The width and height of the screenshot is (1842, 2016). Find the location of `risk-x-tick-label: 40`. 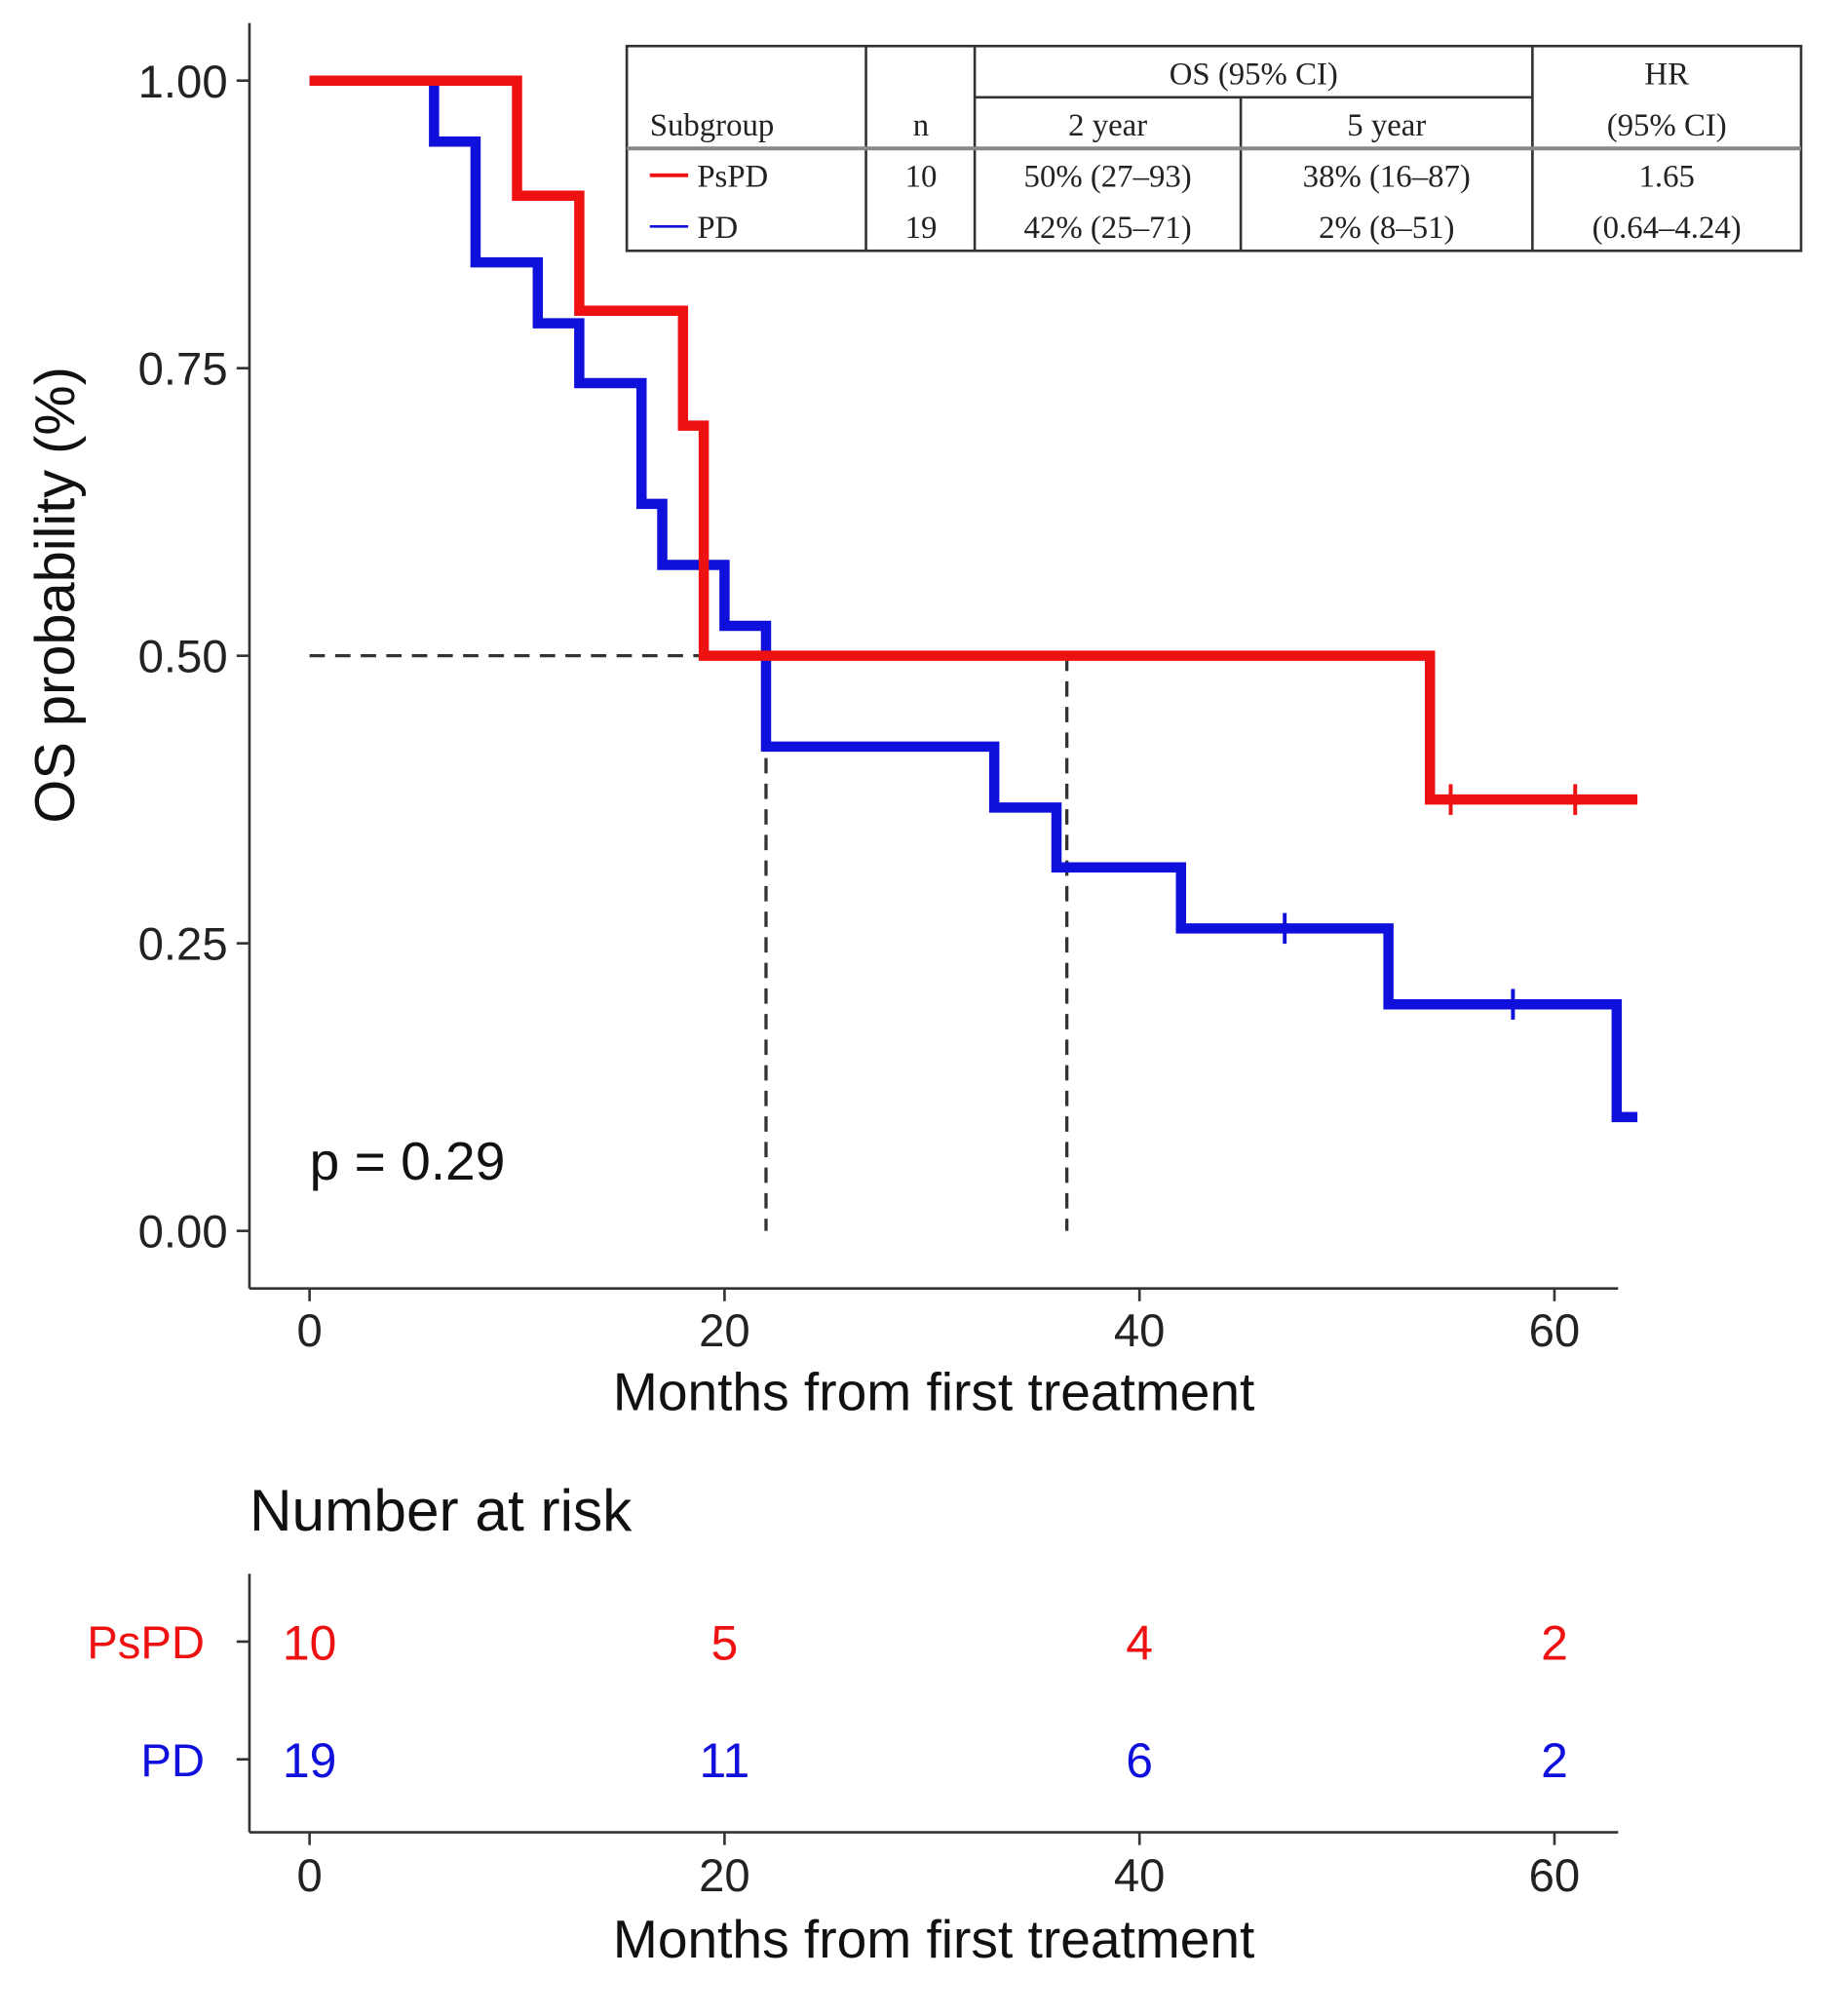

risk-x-tick-label: 40 is located at coordinates (1140, 1876).